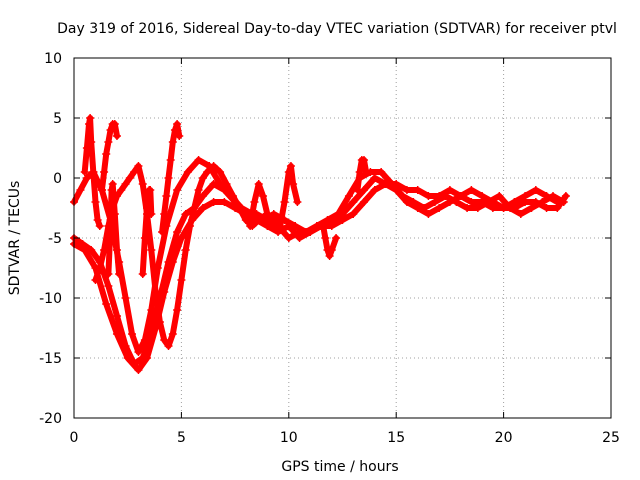  What do you see at coordinates (181, 438) in the screenshot?
I see `x-tick-label: 5` at bounding box center [181, 438].